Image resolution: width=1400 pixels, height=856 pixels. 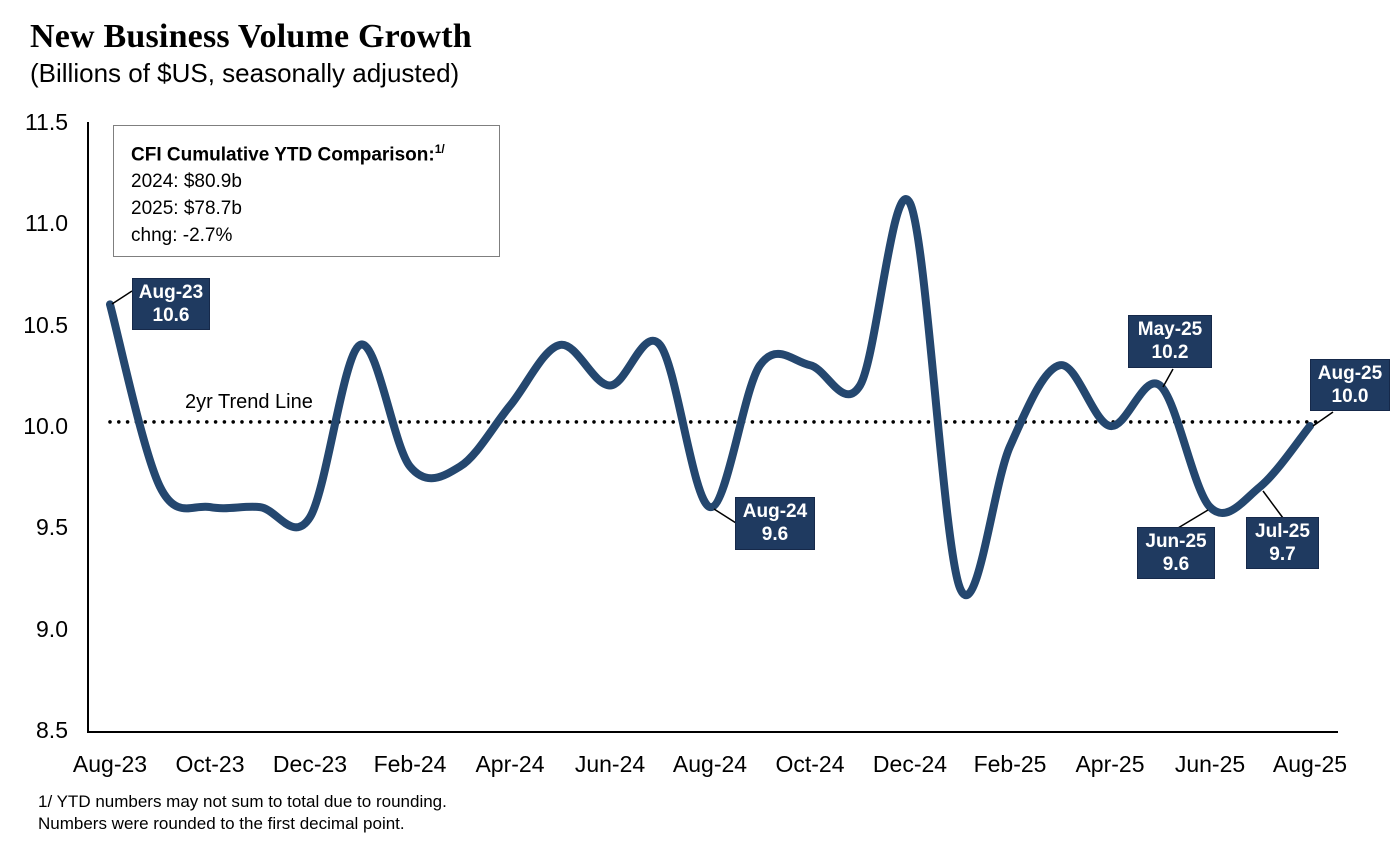 What do you see at coordinates (1010, 764) in the screenshot?
I see `x-tick-feb-25: Feb-25` at bounding box center [1010, 764].